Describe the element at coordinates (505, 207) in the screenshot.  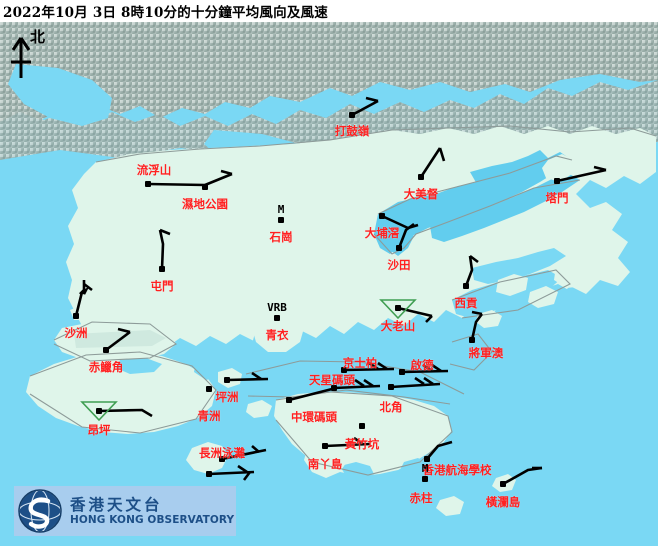
I see `tolo-channel` at that location.